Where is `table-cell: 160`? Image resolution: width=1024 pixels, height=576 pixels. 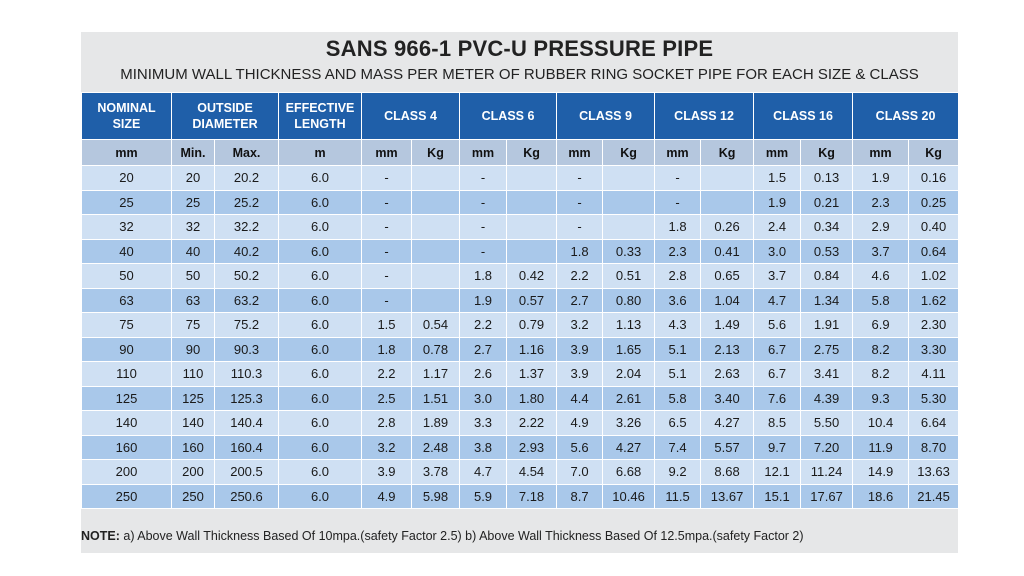
table-cell: 160 is located at coordinates (193, 447).